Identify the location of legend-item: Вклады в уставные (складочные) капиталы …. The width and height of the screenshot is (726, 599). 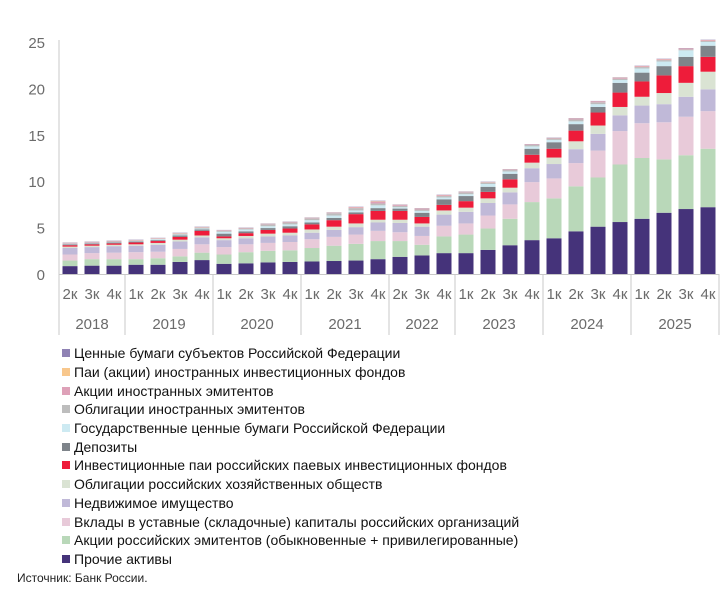
(290, 521).